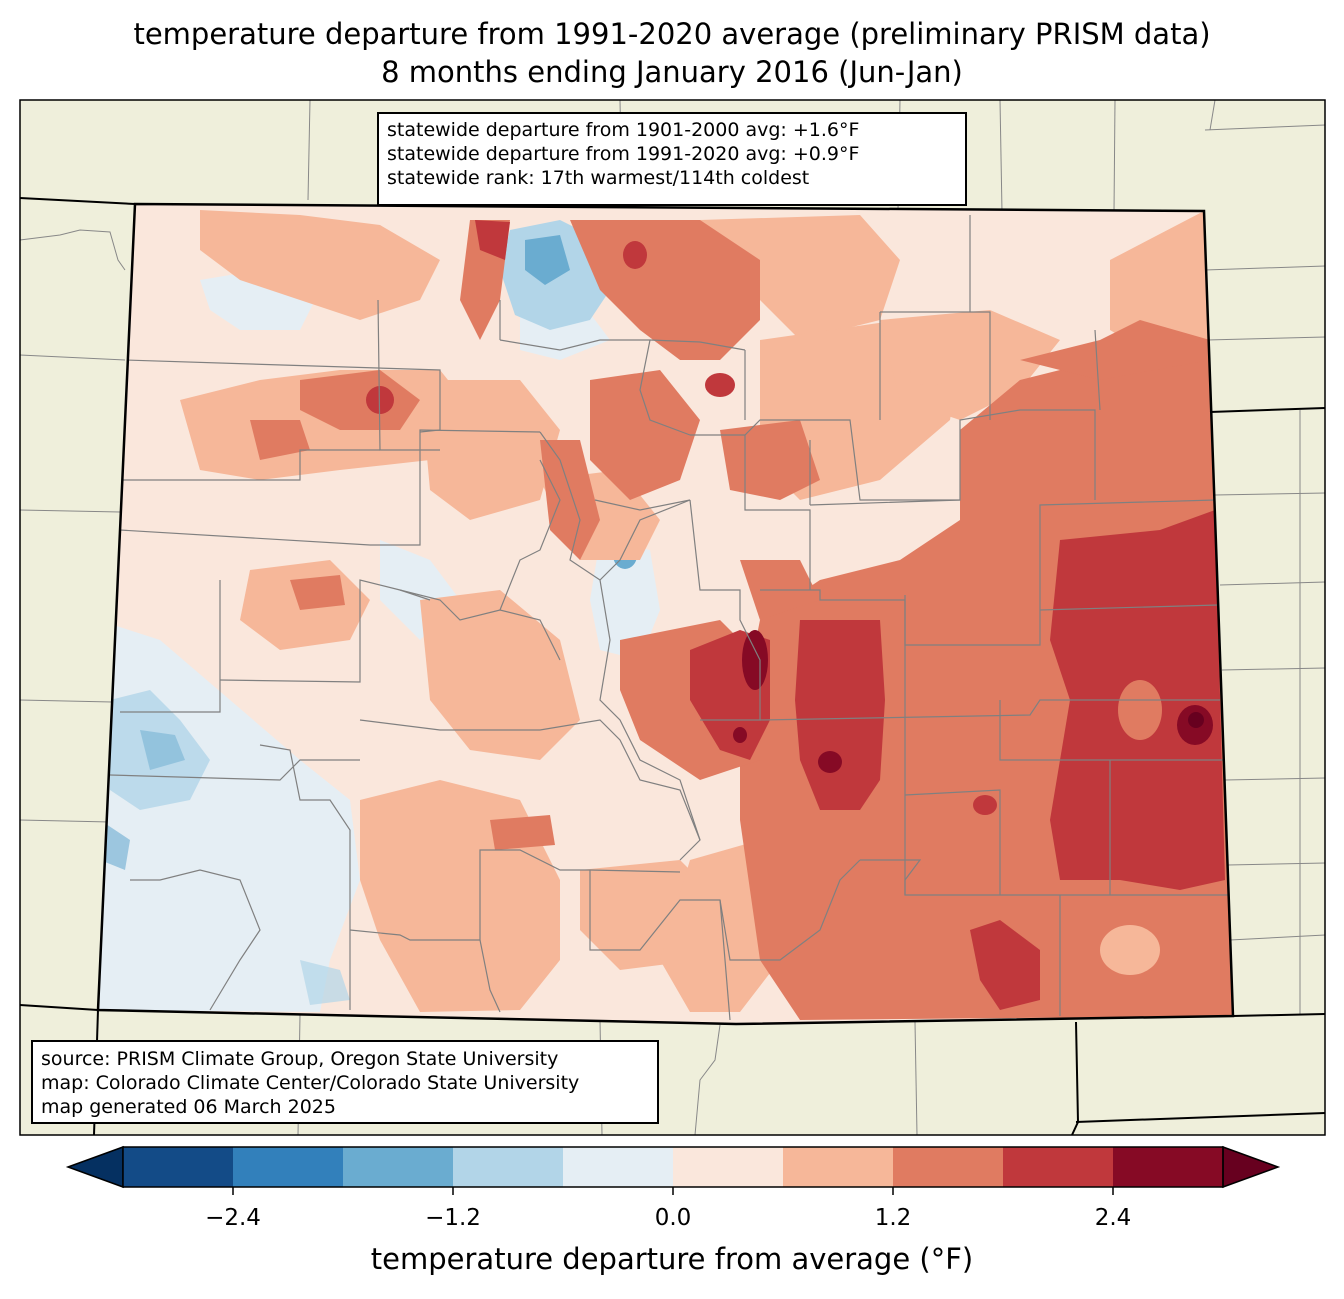 The width and height of the screenshot is (1344, 1299). What do you see at coordinates (233, 1218) in the screenshot?
I see `colorbar-tick-label: −2.4` at bounding box center [233, 1218].